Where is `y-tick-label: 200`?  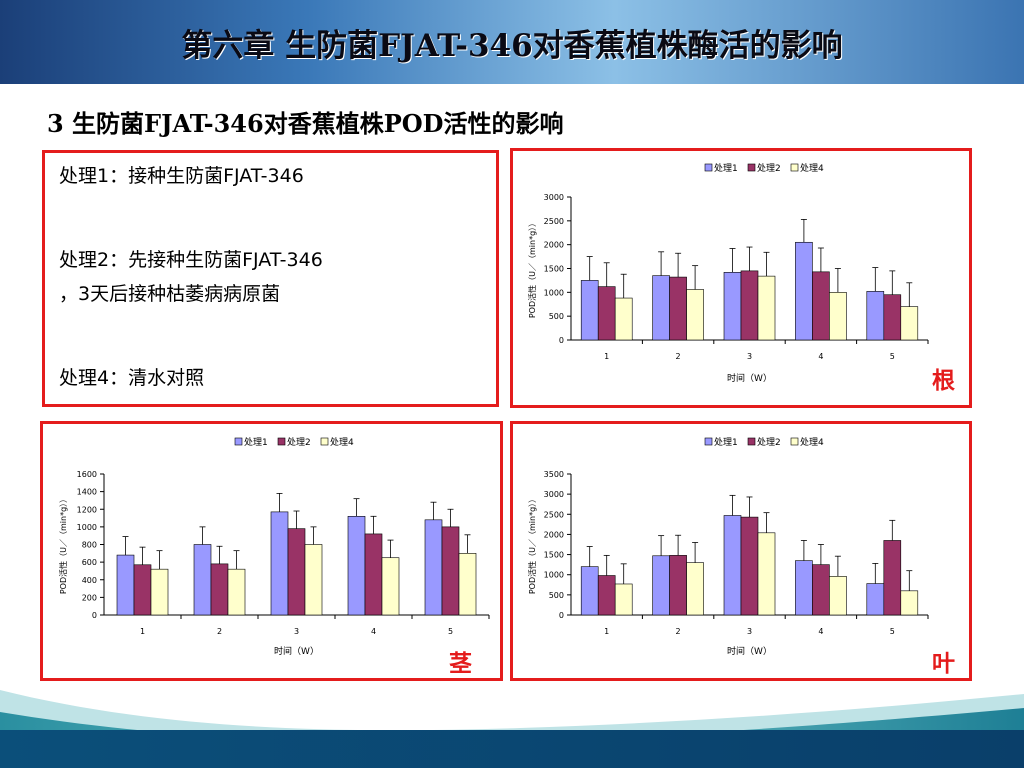 y-tick-label: 200 is located at coordinates (89, 597).